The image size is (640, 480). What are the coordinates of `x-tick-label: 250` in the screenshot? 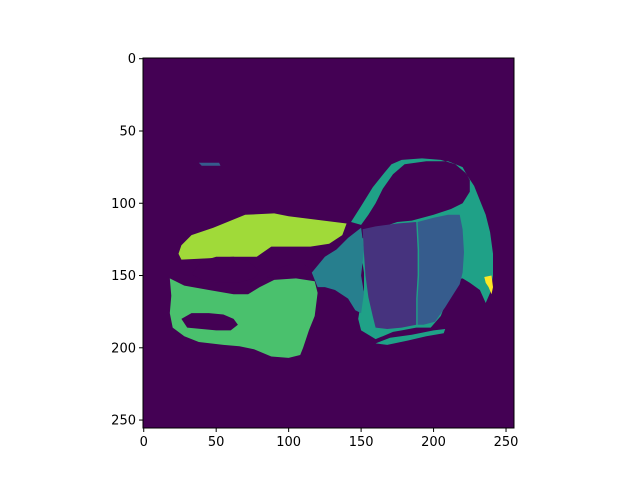 It's located at (506, 442).